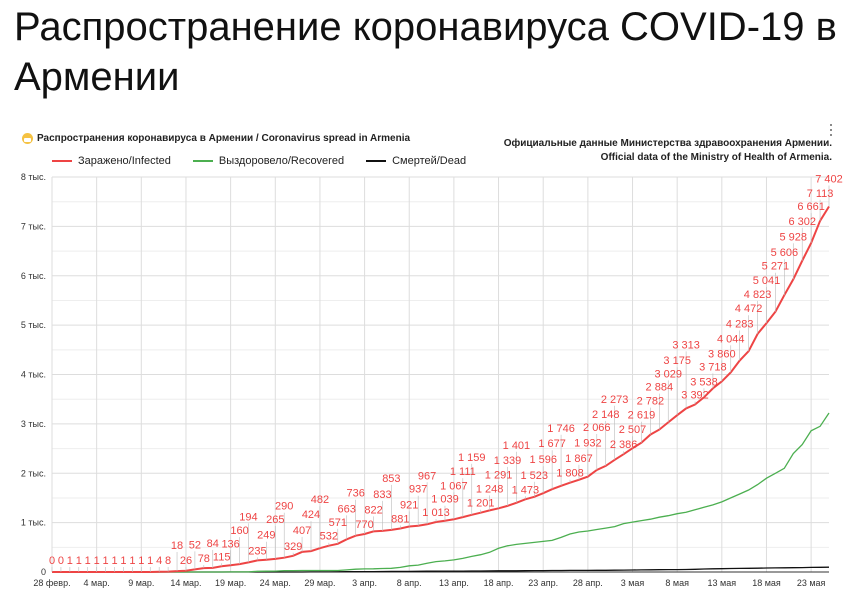 The height and width of the screenshot is (603, 846). Describe the element at coordinates (355, 494) in the screenshot. I see `data-label: 736` at that location.